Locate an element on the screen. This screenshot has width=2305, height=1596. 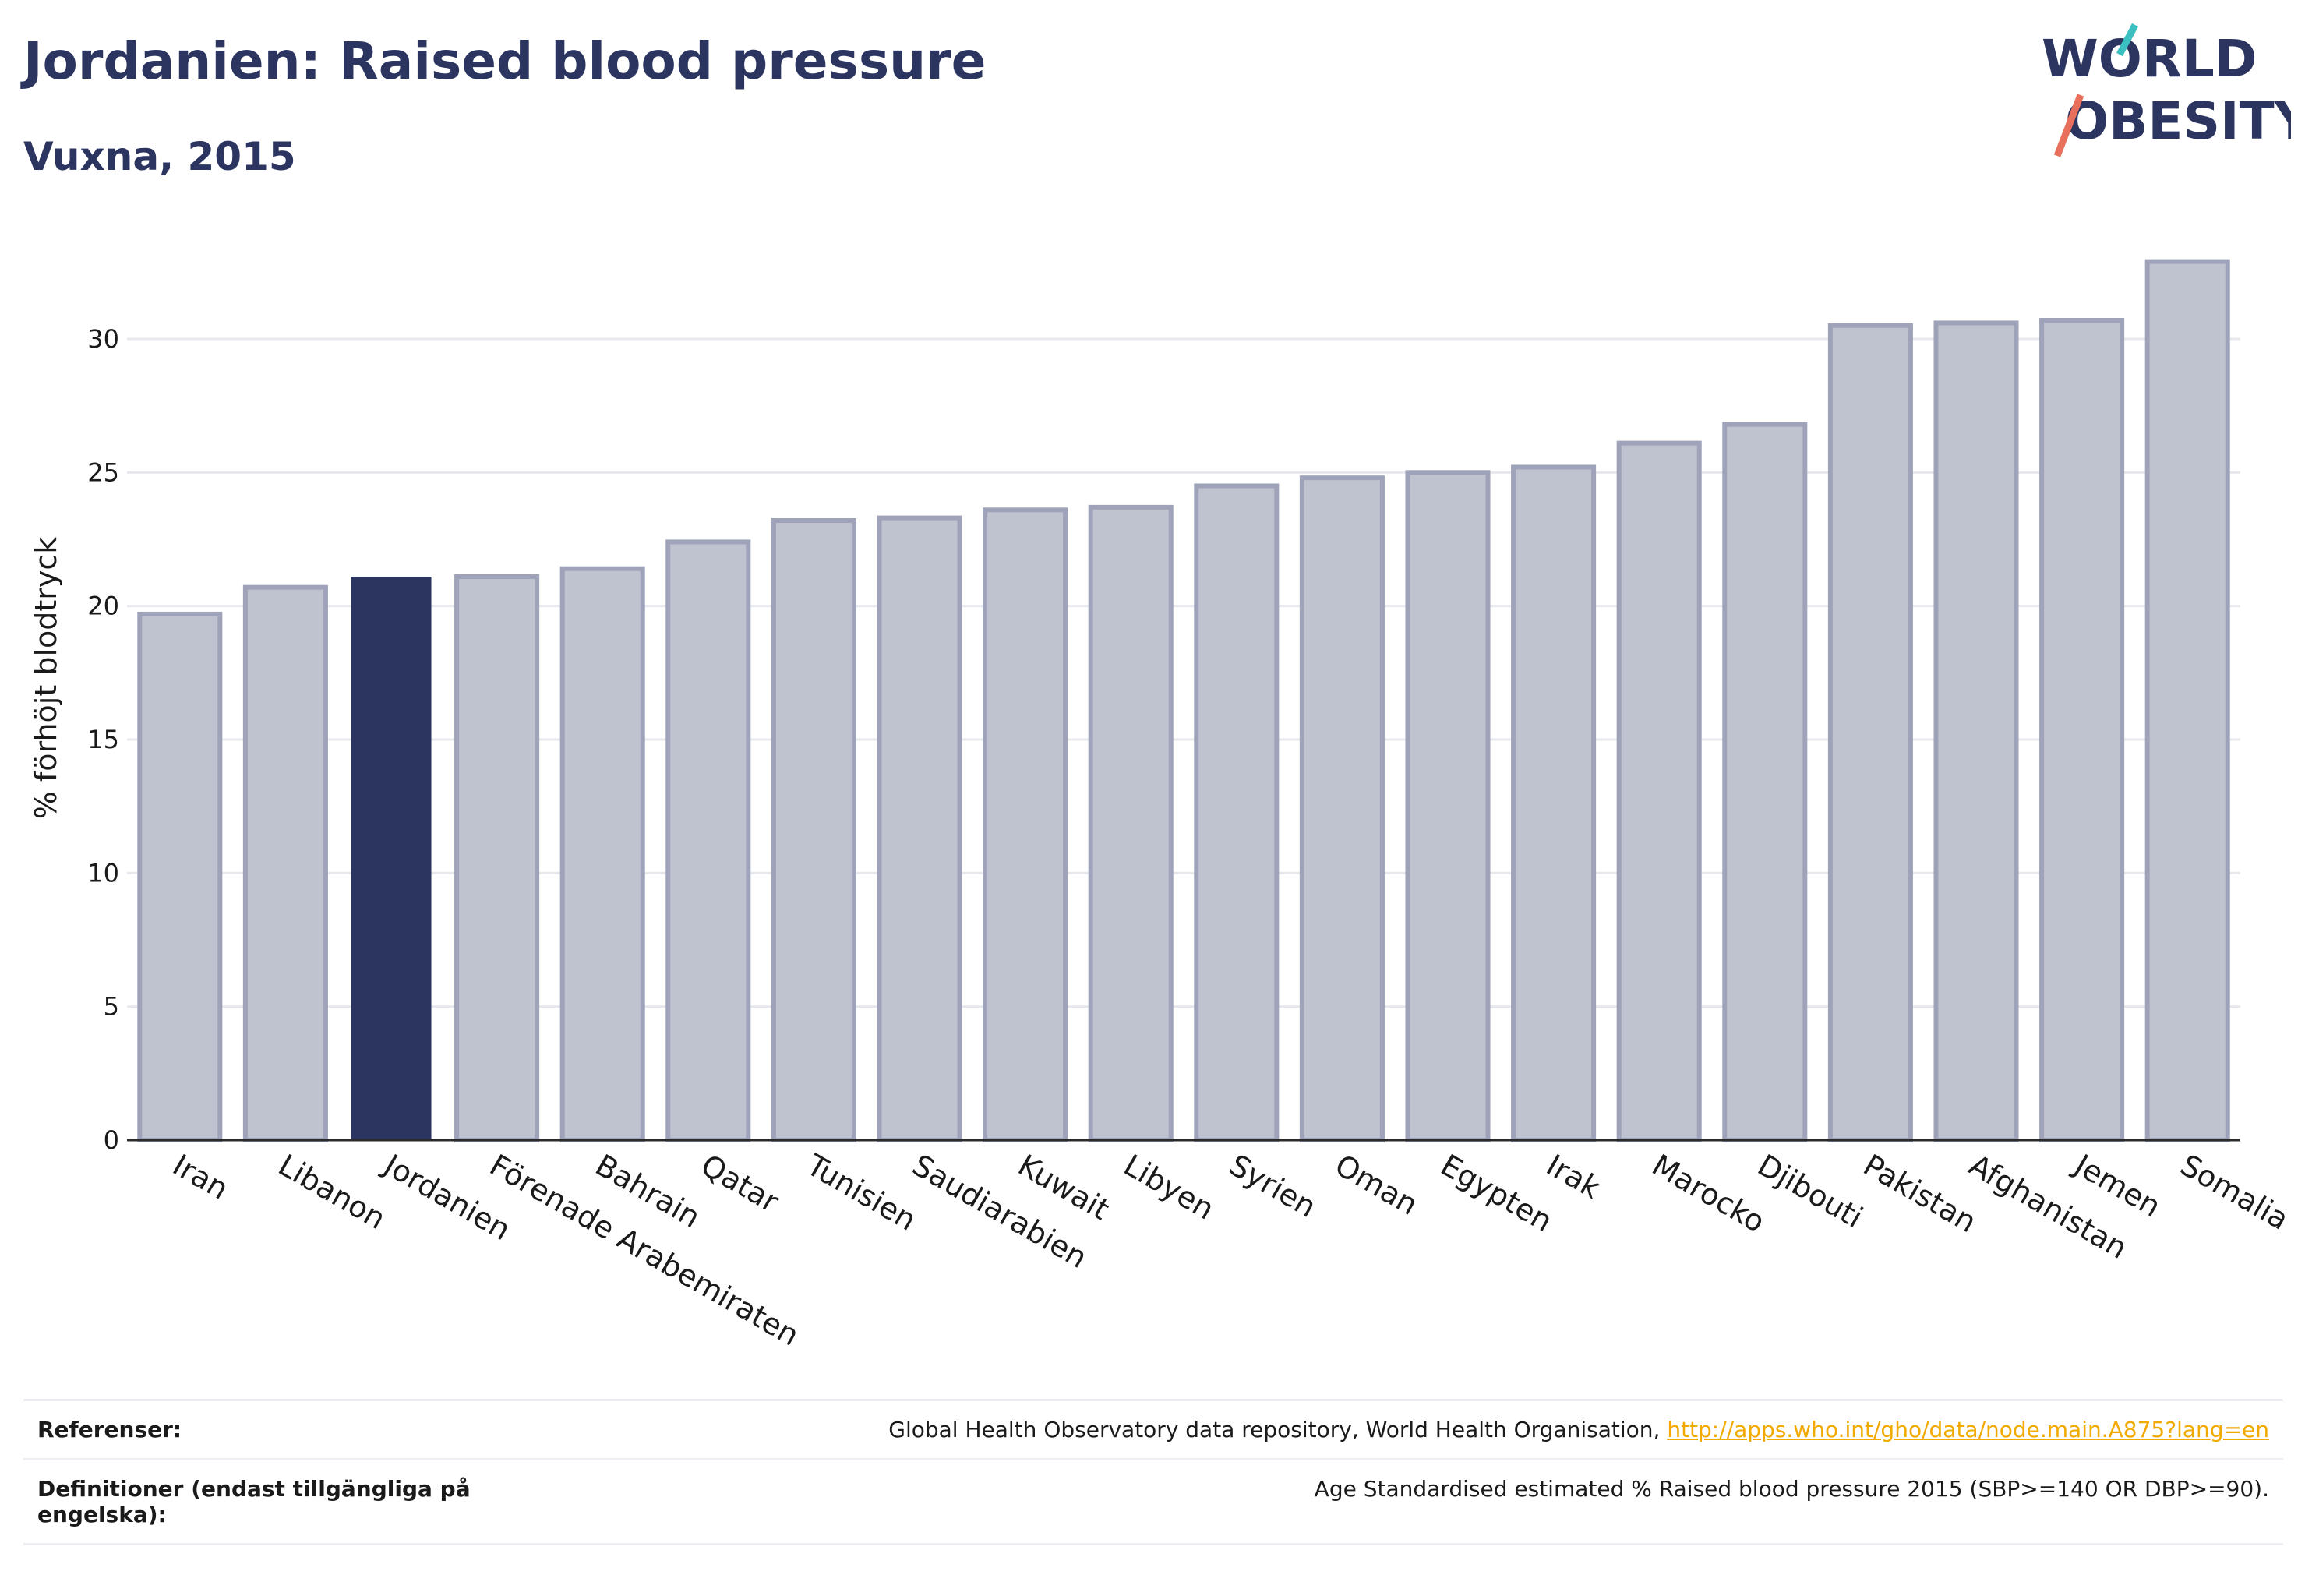
logo-line2: OBESITY is located at coordinates (2178, 121).